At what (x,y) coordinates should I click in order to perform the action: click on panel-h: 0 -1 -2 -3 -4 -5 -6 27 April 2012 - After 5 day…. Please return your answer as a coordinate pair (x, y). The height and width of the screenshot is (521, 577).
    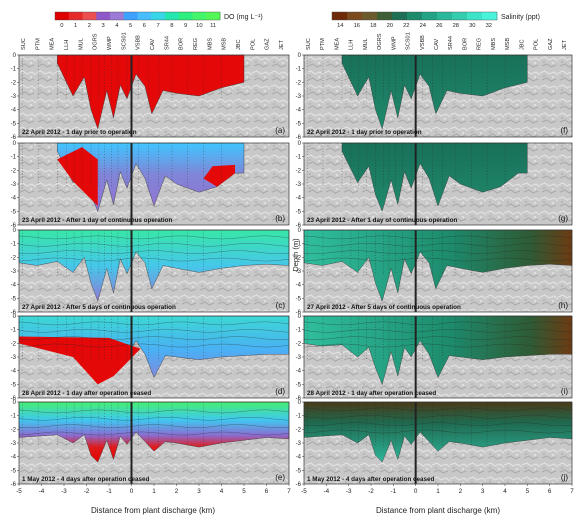
    Looking at the image, I should click on (434, 272).